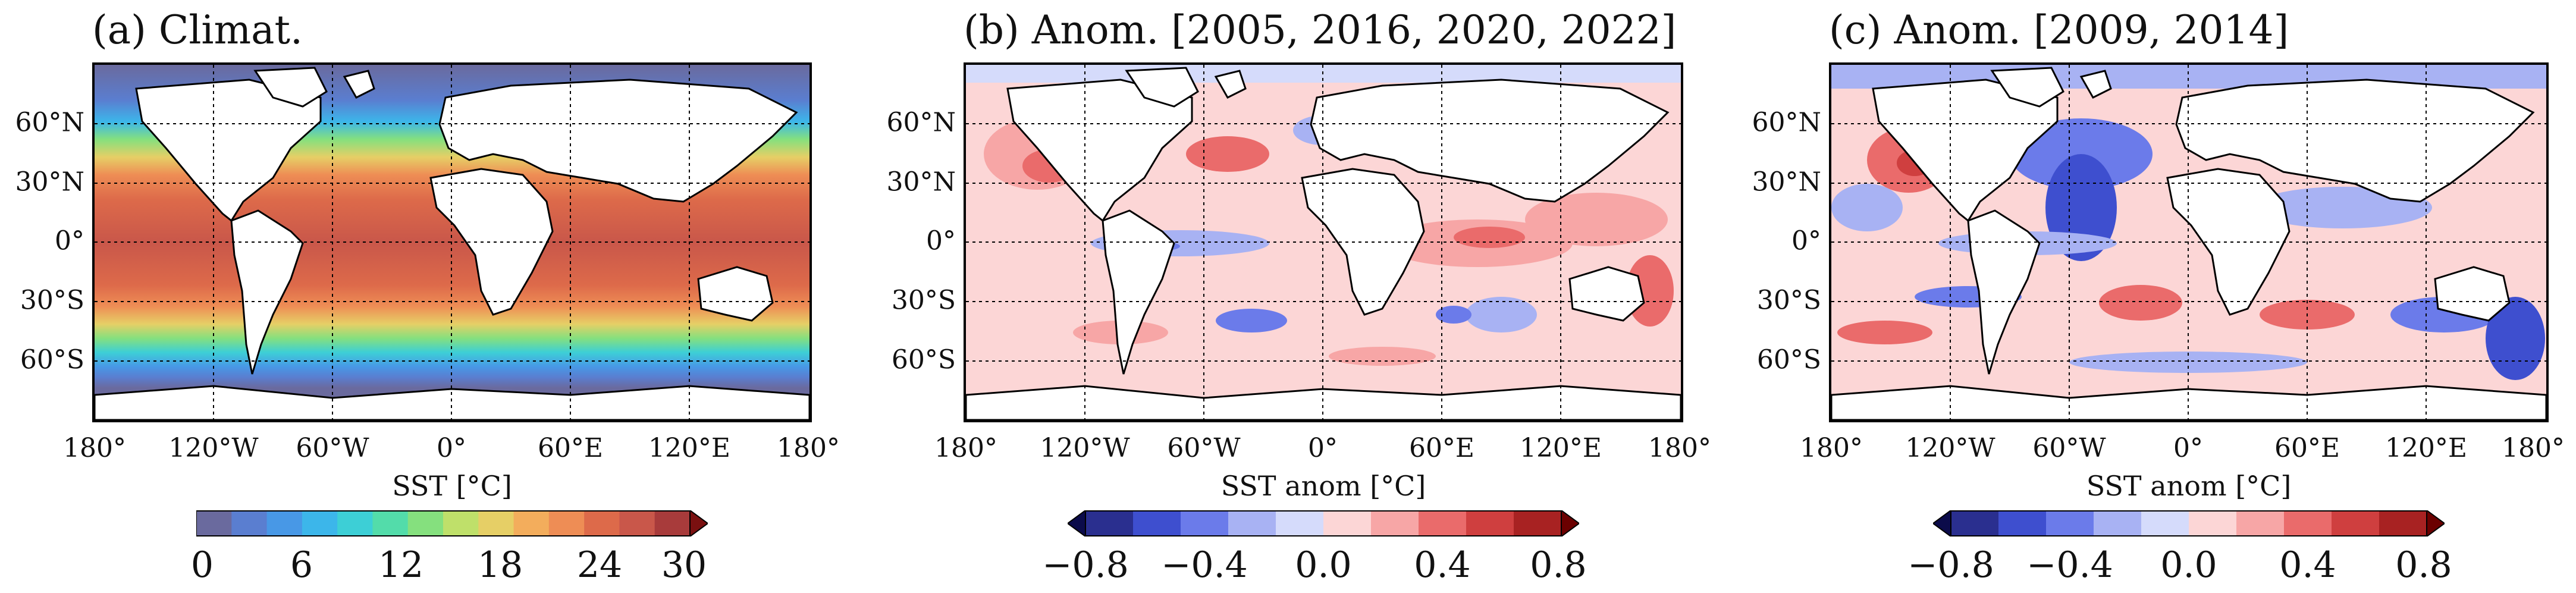  What do you see at coordinates (197, 30) in the screenshot?
I see `panel-title: (a) Climat.` at bounding box center [197, 30].